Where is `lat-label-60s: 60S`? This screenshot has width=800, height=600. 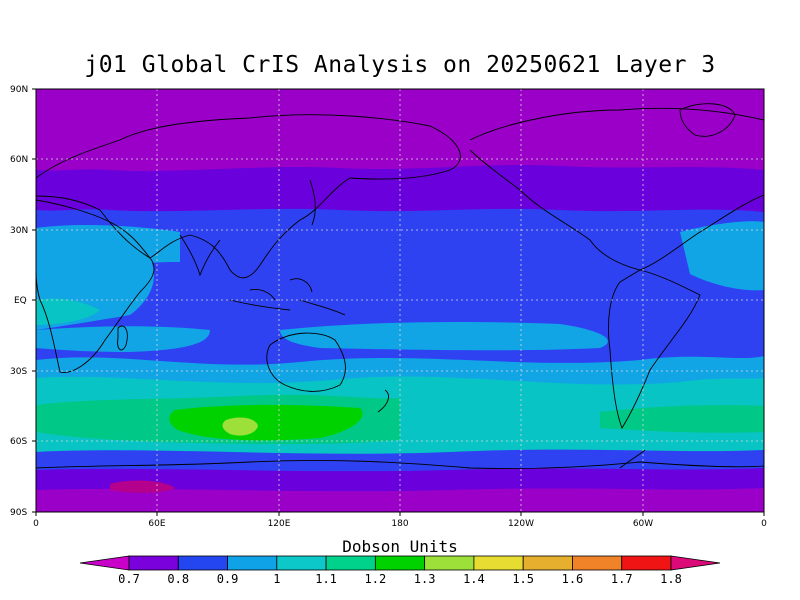
lat-label-60s: 60S is located at coordinates (18, 442).